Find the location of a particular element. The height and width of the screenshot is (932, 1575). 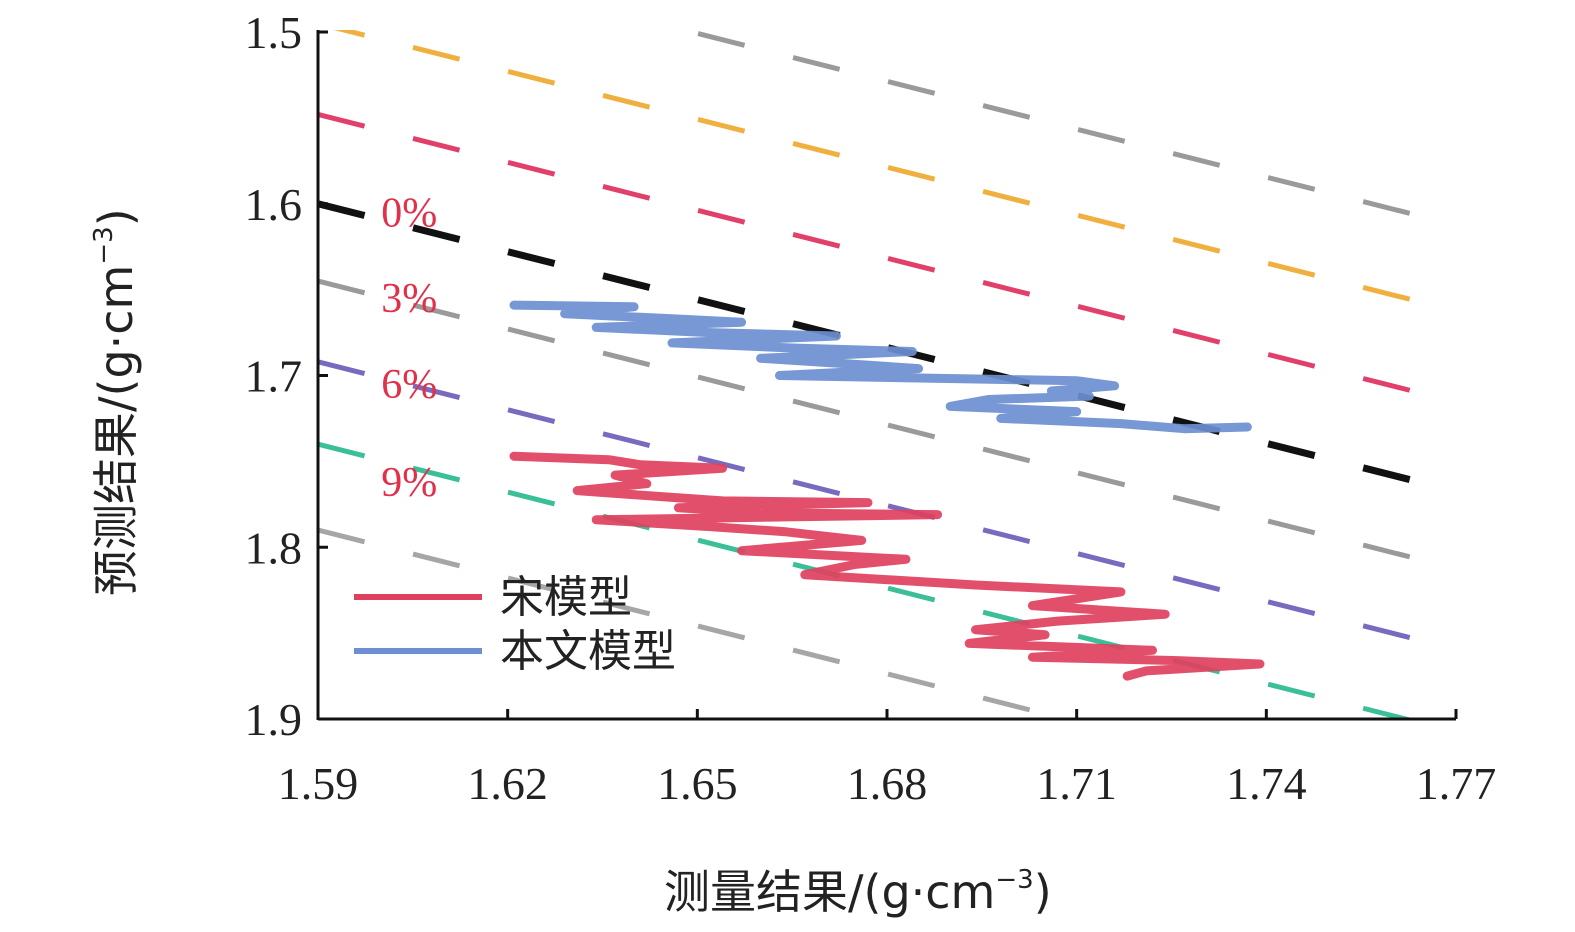

x-tick-label: 1.74 is located at coordinates (1266, 783).